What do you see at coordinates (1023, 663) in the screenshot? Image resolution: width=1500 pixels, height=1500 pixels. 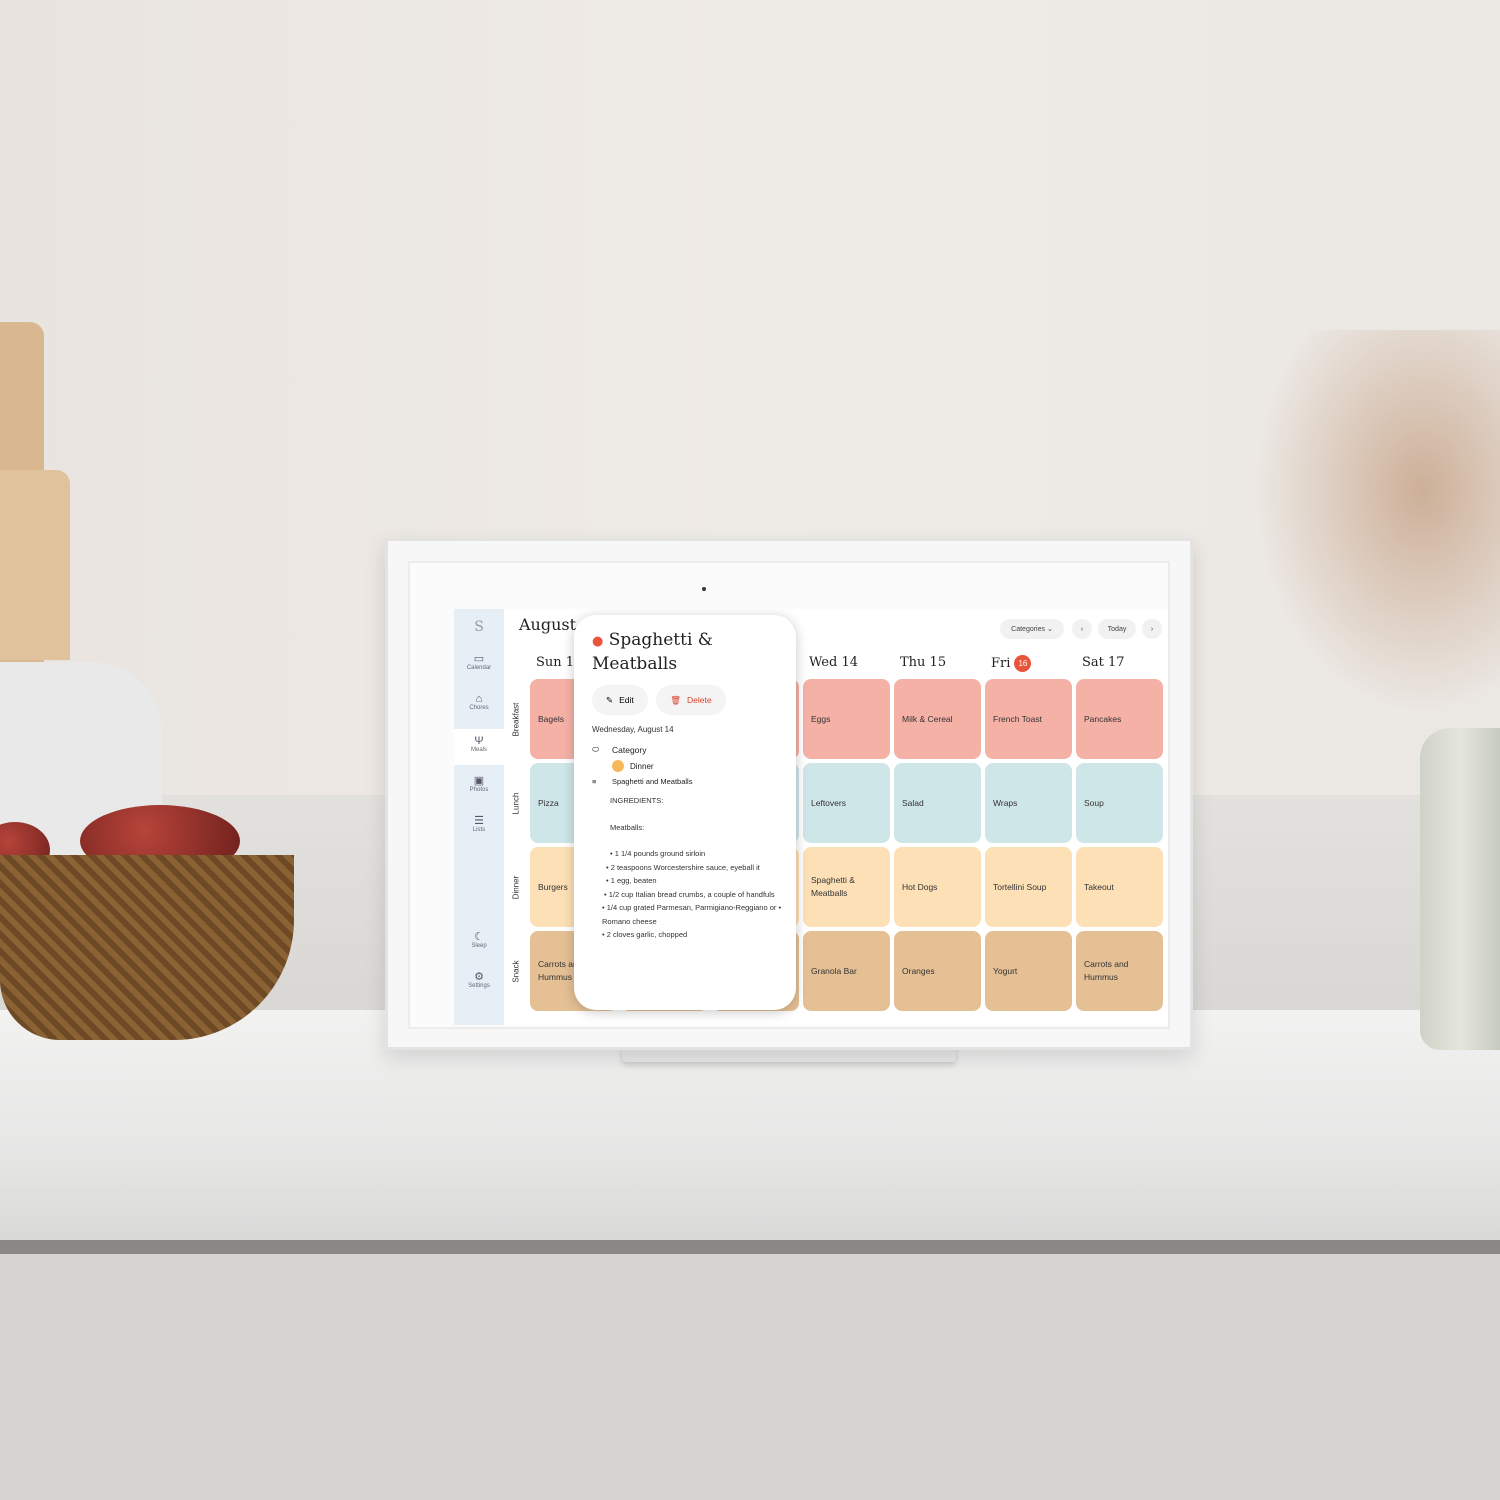 I see `today-badge: 16` at bounding box center [1023, 663].